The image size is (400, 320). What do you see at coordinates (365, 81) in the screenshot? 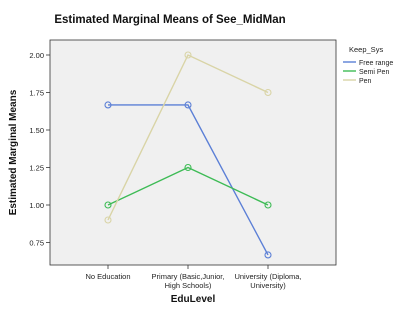
I see `legend-label: Pen` at bounding box center [365, 81].